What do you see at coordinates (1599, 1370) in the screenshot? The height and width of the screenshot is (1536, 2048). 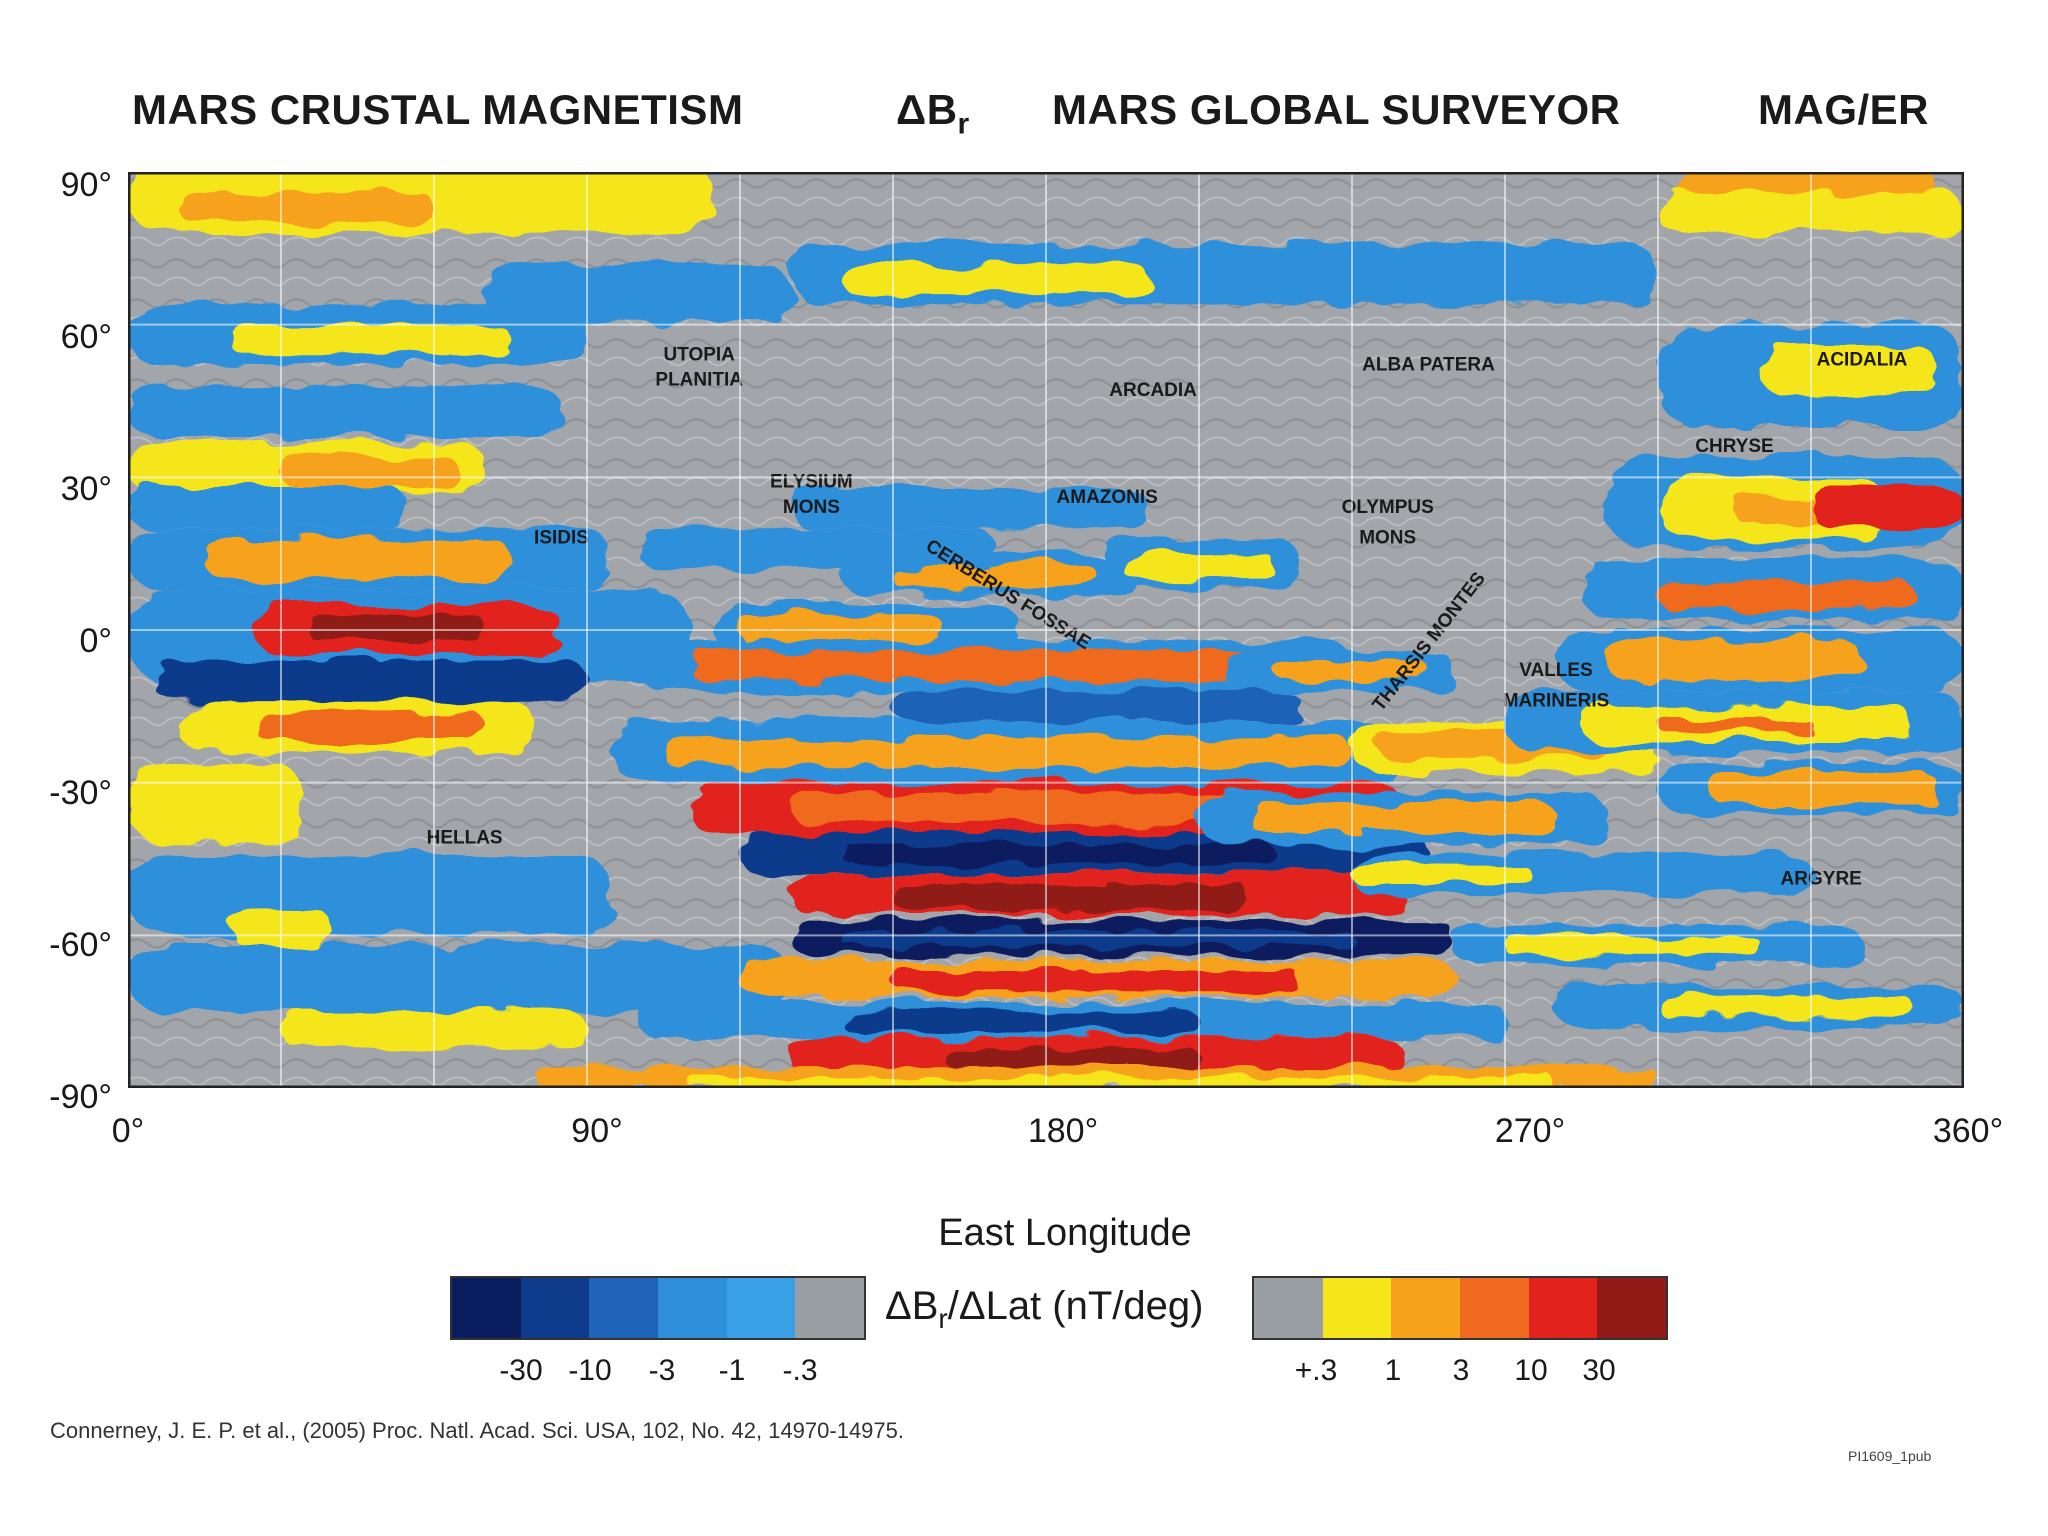 I see `cb-tick-pos30: 30` at bounding box center [1599, 1370].